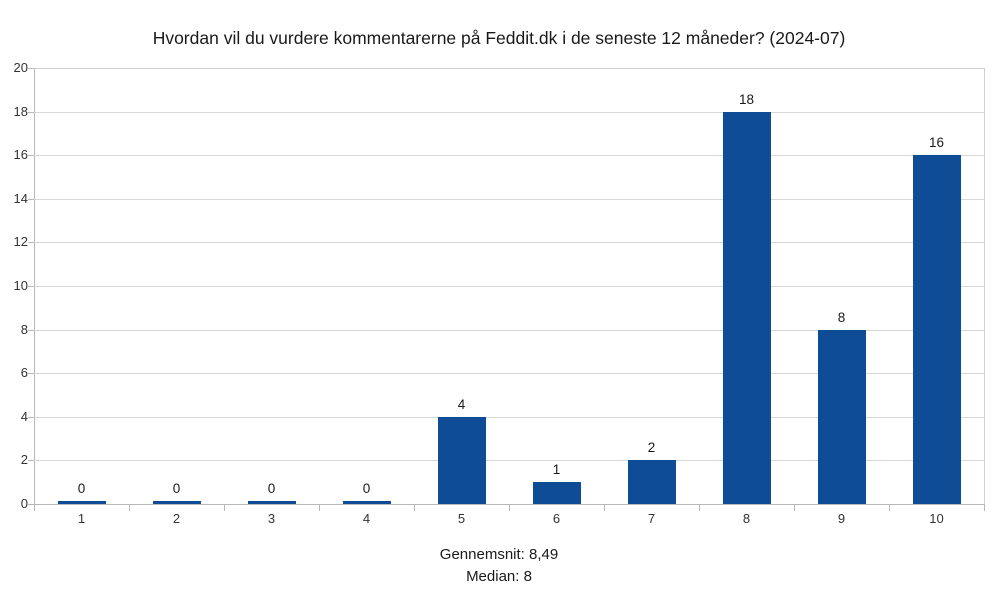 Image resolution: width=998 pixels, height=595 pixels. I want to click on y-tick-label: 2, so click(24, 460).